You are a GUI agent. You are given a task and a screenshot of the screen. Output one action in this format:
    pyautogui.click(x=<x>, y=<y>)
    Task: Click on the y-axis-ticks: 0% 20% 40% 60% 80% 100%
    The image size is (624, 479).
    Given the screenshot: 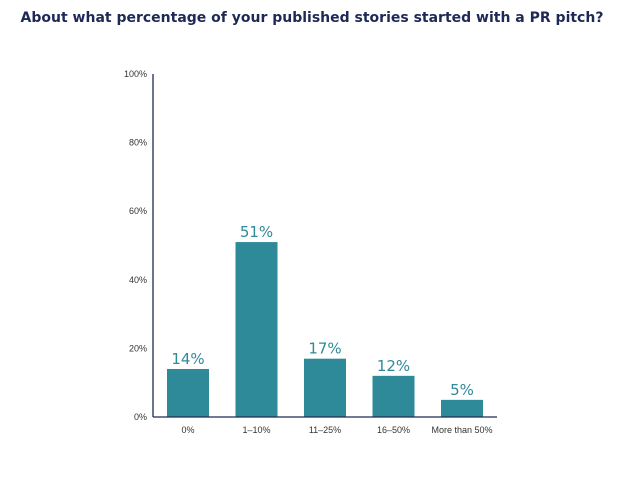 What is the action you would take?
    pyautogui.click(x=135, y=245)
    